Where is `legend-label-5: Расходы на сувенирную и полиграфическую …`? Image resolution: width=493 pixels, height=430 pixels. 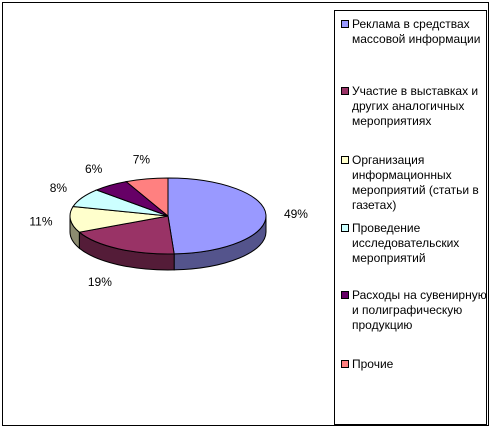
legend-label-5: Расходы на сувенирную и полиграфическую … is located at coordinates (419, 310).